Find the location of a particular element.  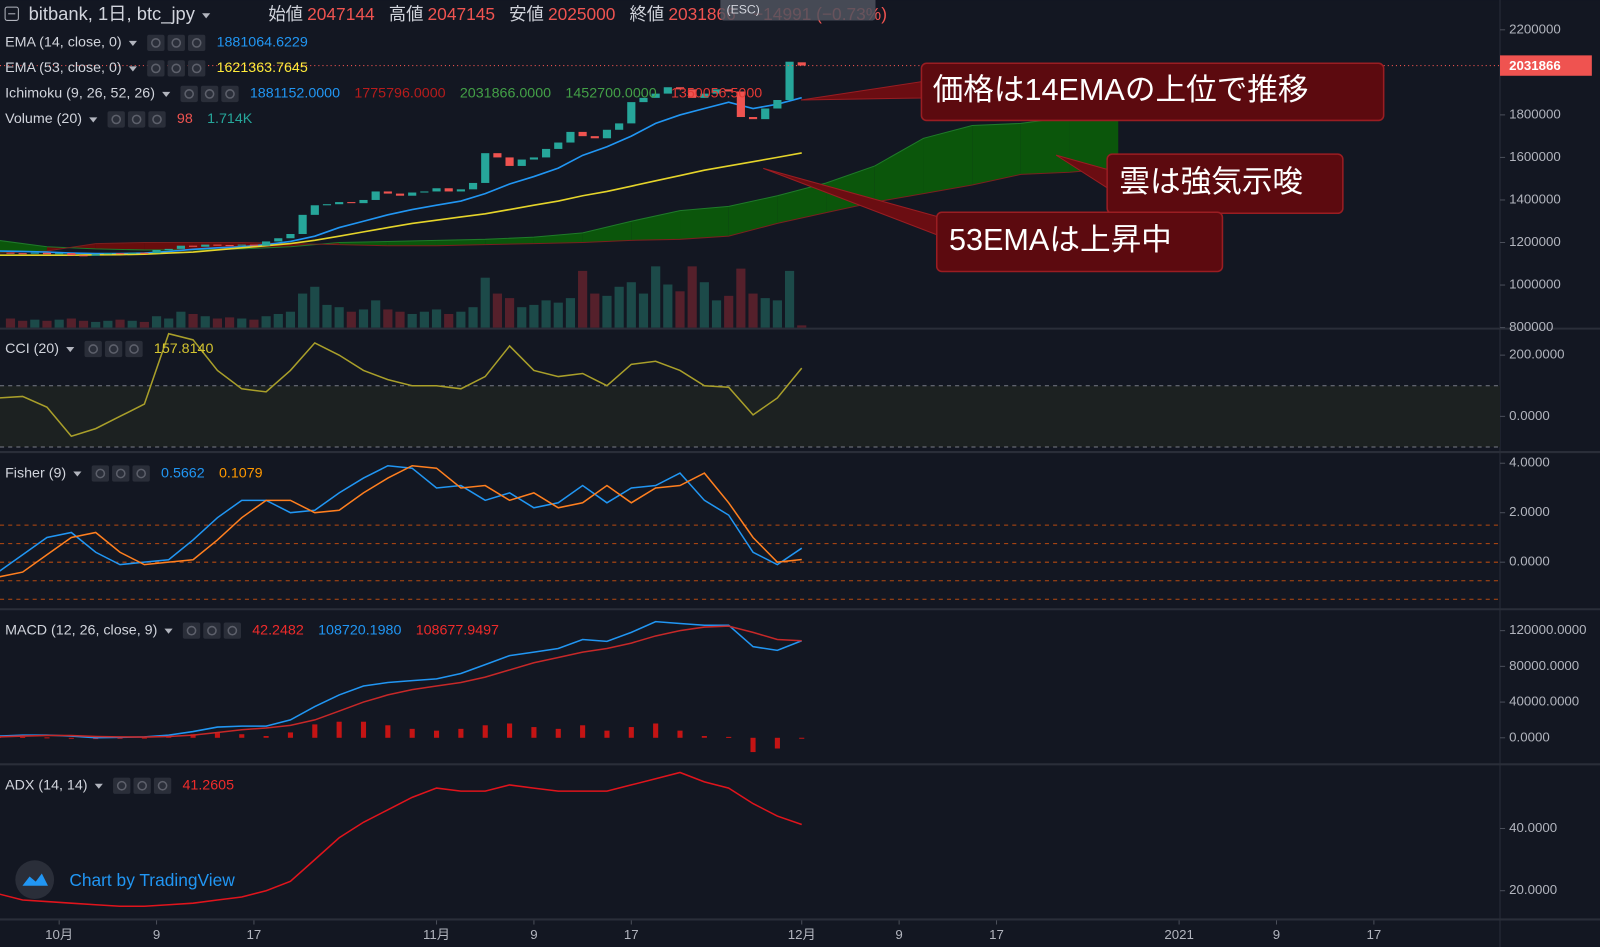

x-tick-label: 17 is located at coordinates (631, 934).